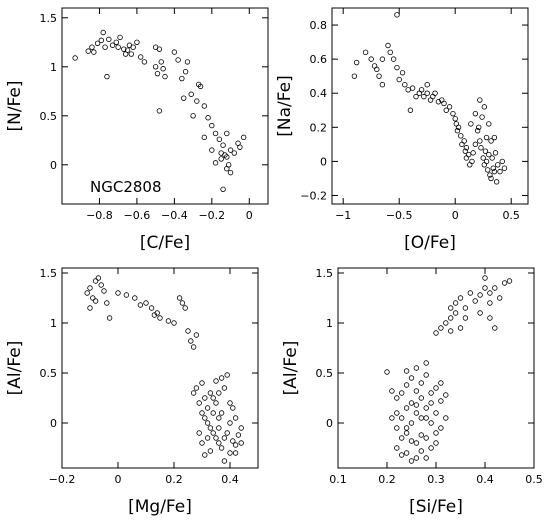 This screenshot has height=527, width=550. Describe the element at coordinates (230, 479) in the screenshot. I see `x-tick-label: 0.4` at that location.